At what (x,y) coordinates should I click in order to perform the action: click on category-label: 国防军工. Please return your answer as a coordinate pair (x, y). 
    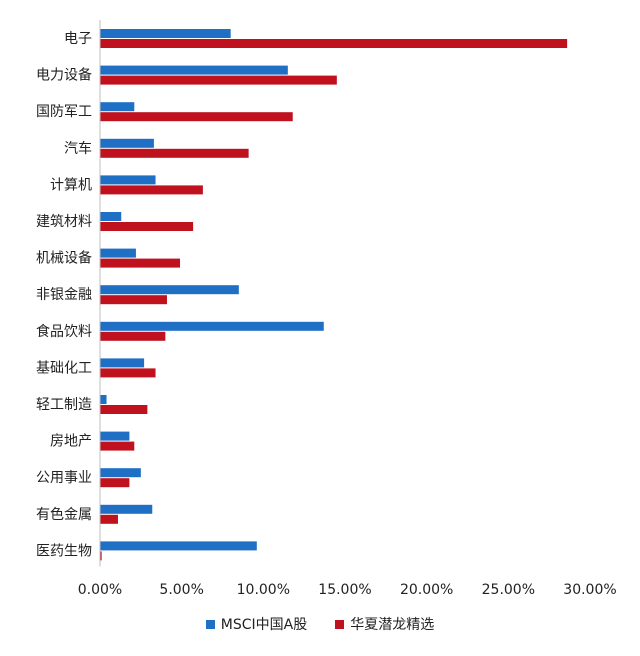
    Looking at the image, I should click on (64, 112).